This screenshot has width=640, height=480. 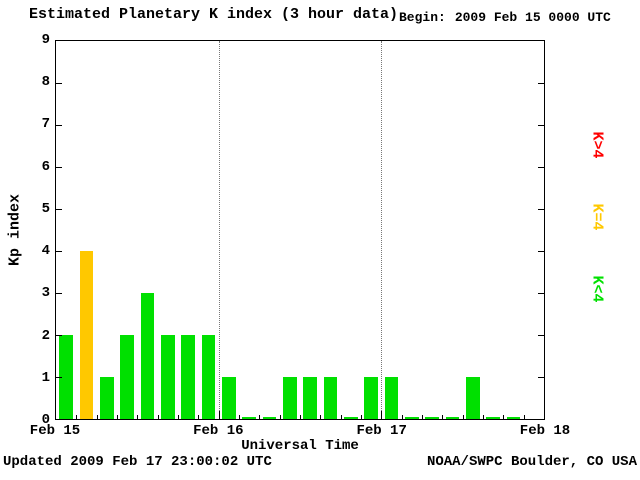 What do you see at coordinates (597, 217) in the screenshot?
I see `legend-item: K=4` at bounding box center [597, 217].